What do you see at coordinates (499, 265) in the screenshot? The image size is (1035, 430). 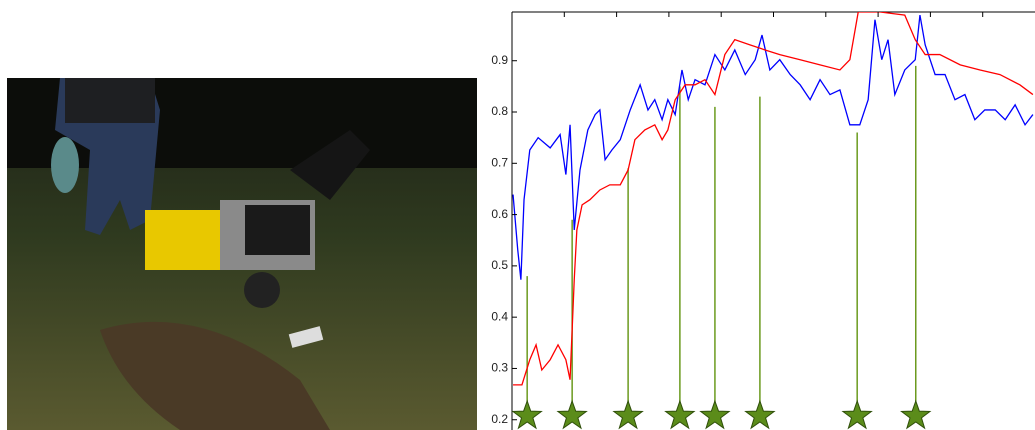 I see `y-tick-label: 0.5` at bounding box center [499, 265].